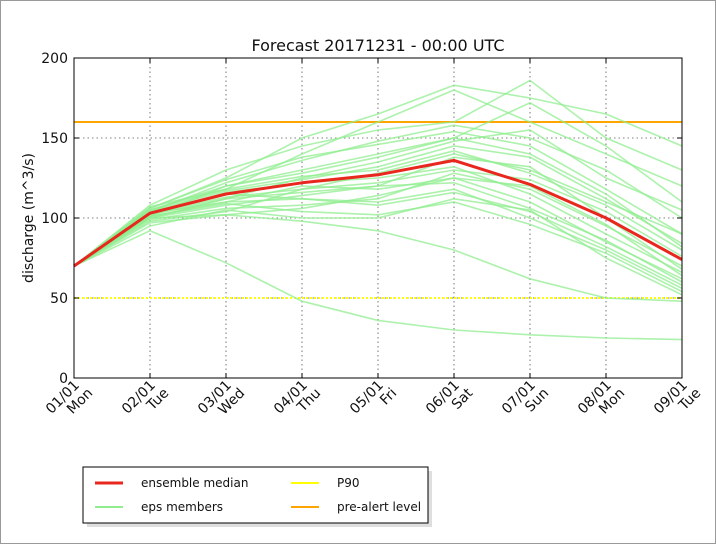 The width and height of the screenshot is (716, 545). Describe the element at coordinates (194, 483) in the screenshot. I see `legend-label-ensemble-median: ensemble median` at that location.